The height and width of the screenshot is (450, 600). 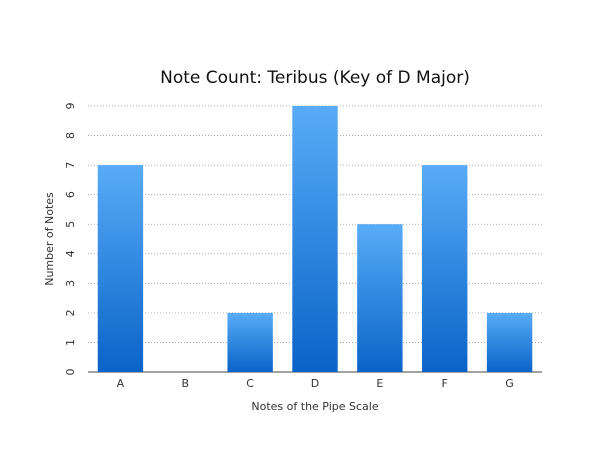 I want to click on chart-title: Note Count: Teribus (Key of D Major), so click(x=315, y=78).